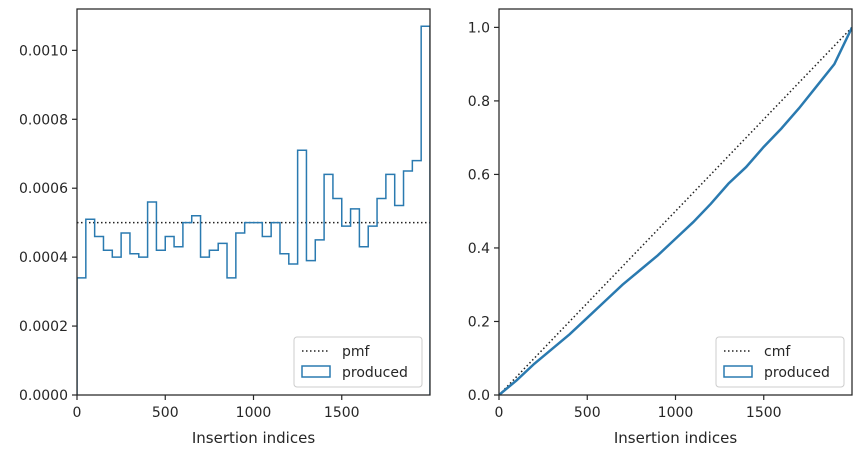  I want to click on legend-reference-label: pmf, so click(356, 352).